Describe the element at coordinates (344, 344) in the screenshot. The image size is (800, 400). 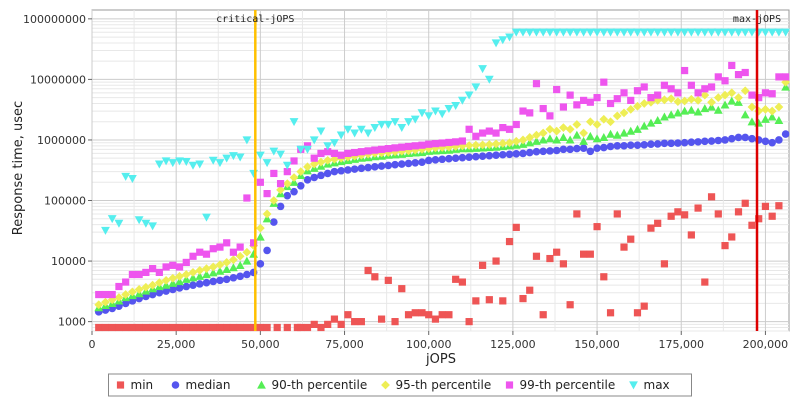
I see `x-tick-label: 75,000` at that location.